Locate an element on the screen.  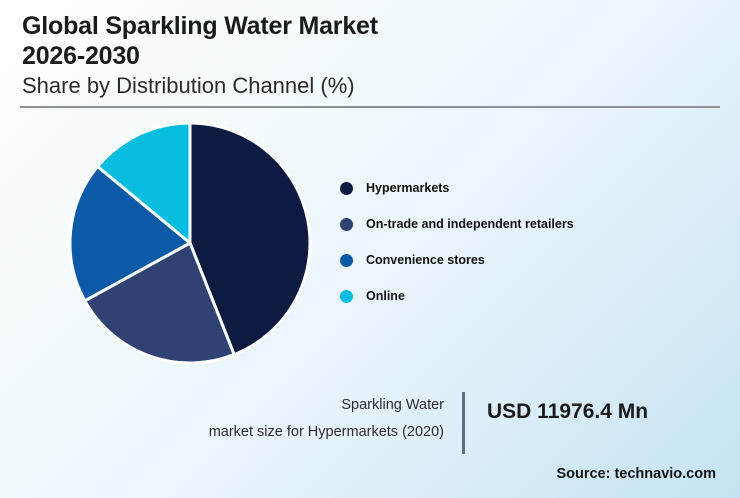
legend-dot-on-trade is located at coordinates (346, 224).